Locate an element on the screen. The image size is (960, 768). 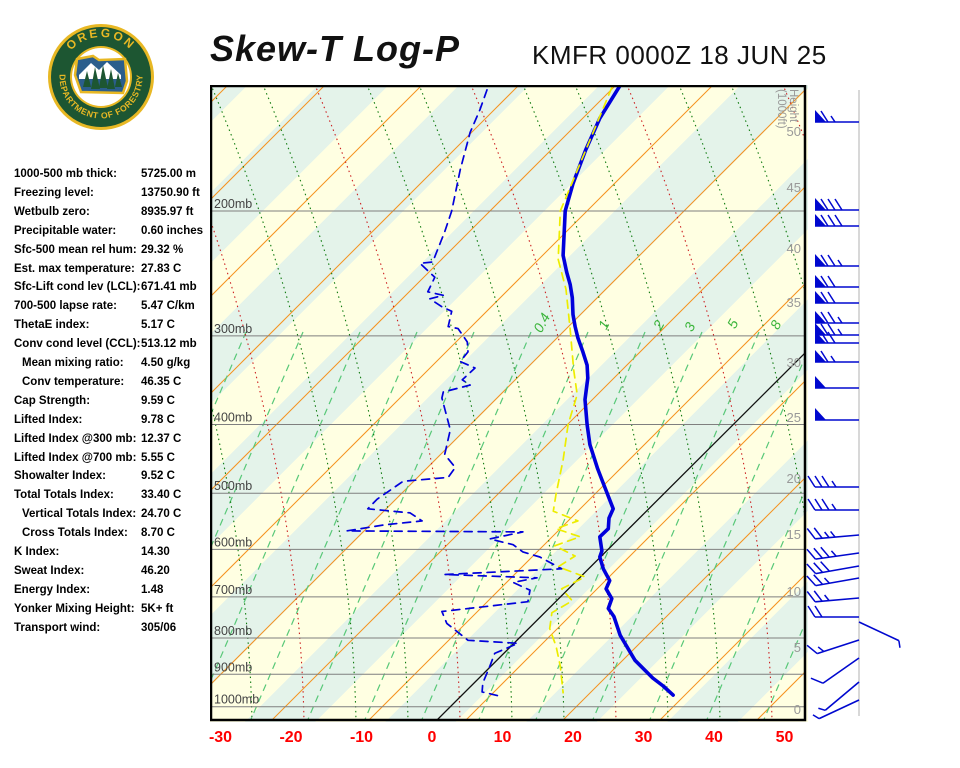
index-row: Wetbulb zero: 8935.97 ft is located at coordinates (114, 215).